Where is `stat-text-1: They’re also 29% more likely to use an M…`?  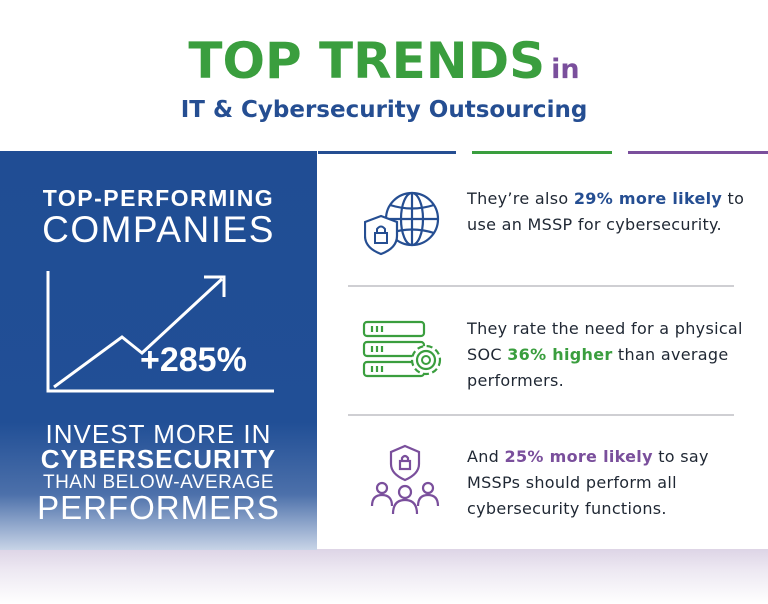 stat-text-1: They’re also 29% more likely to use an M… is located at coordinates (612, 212).